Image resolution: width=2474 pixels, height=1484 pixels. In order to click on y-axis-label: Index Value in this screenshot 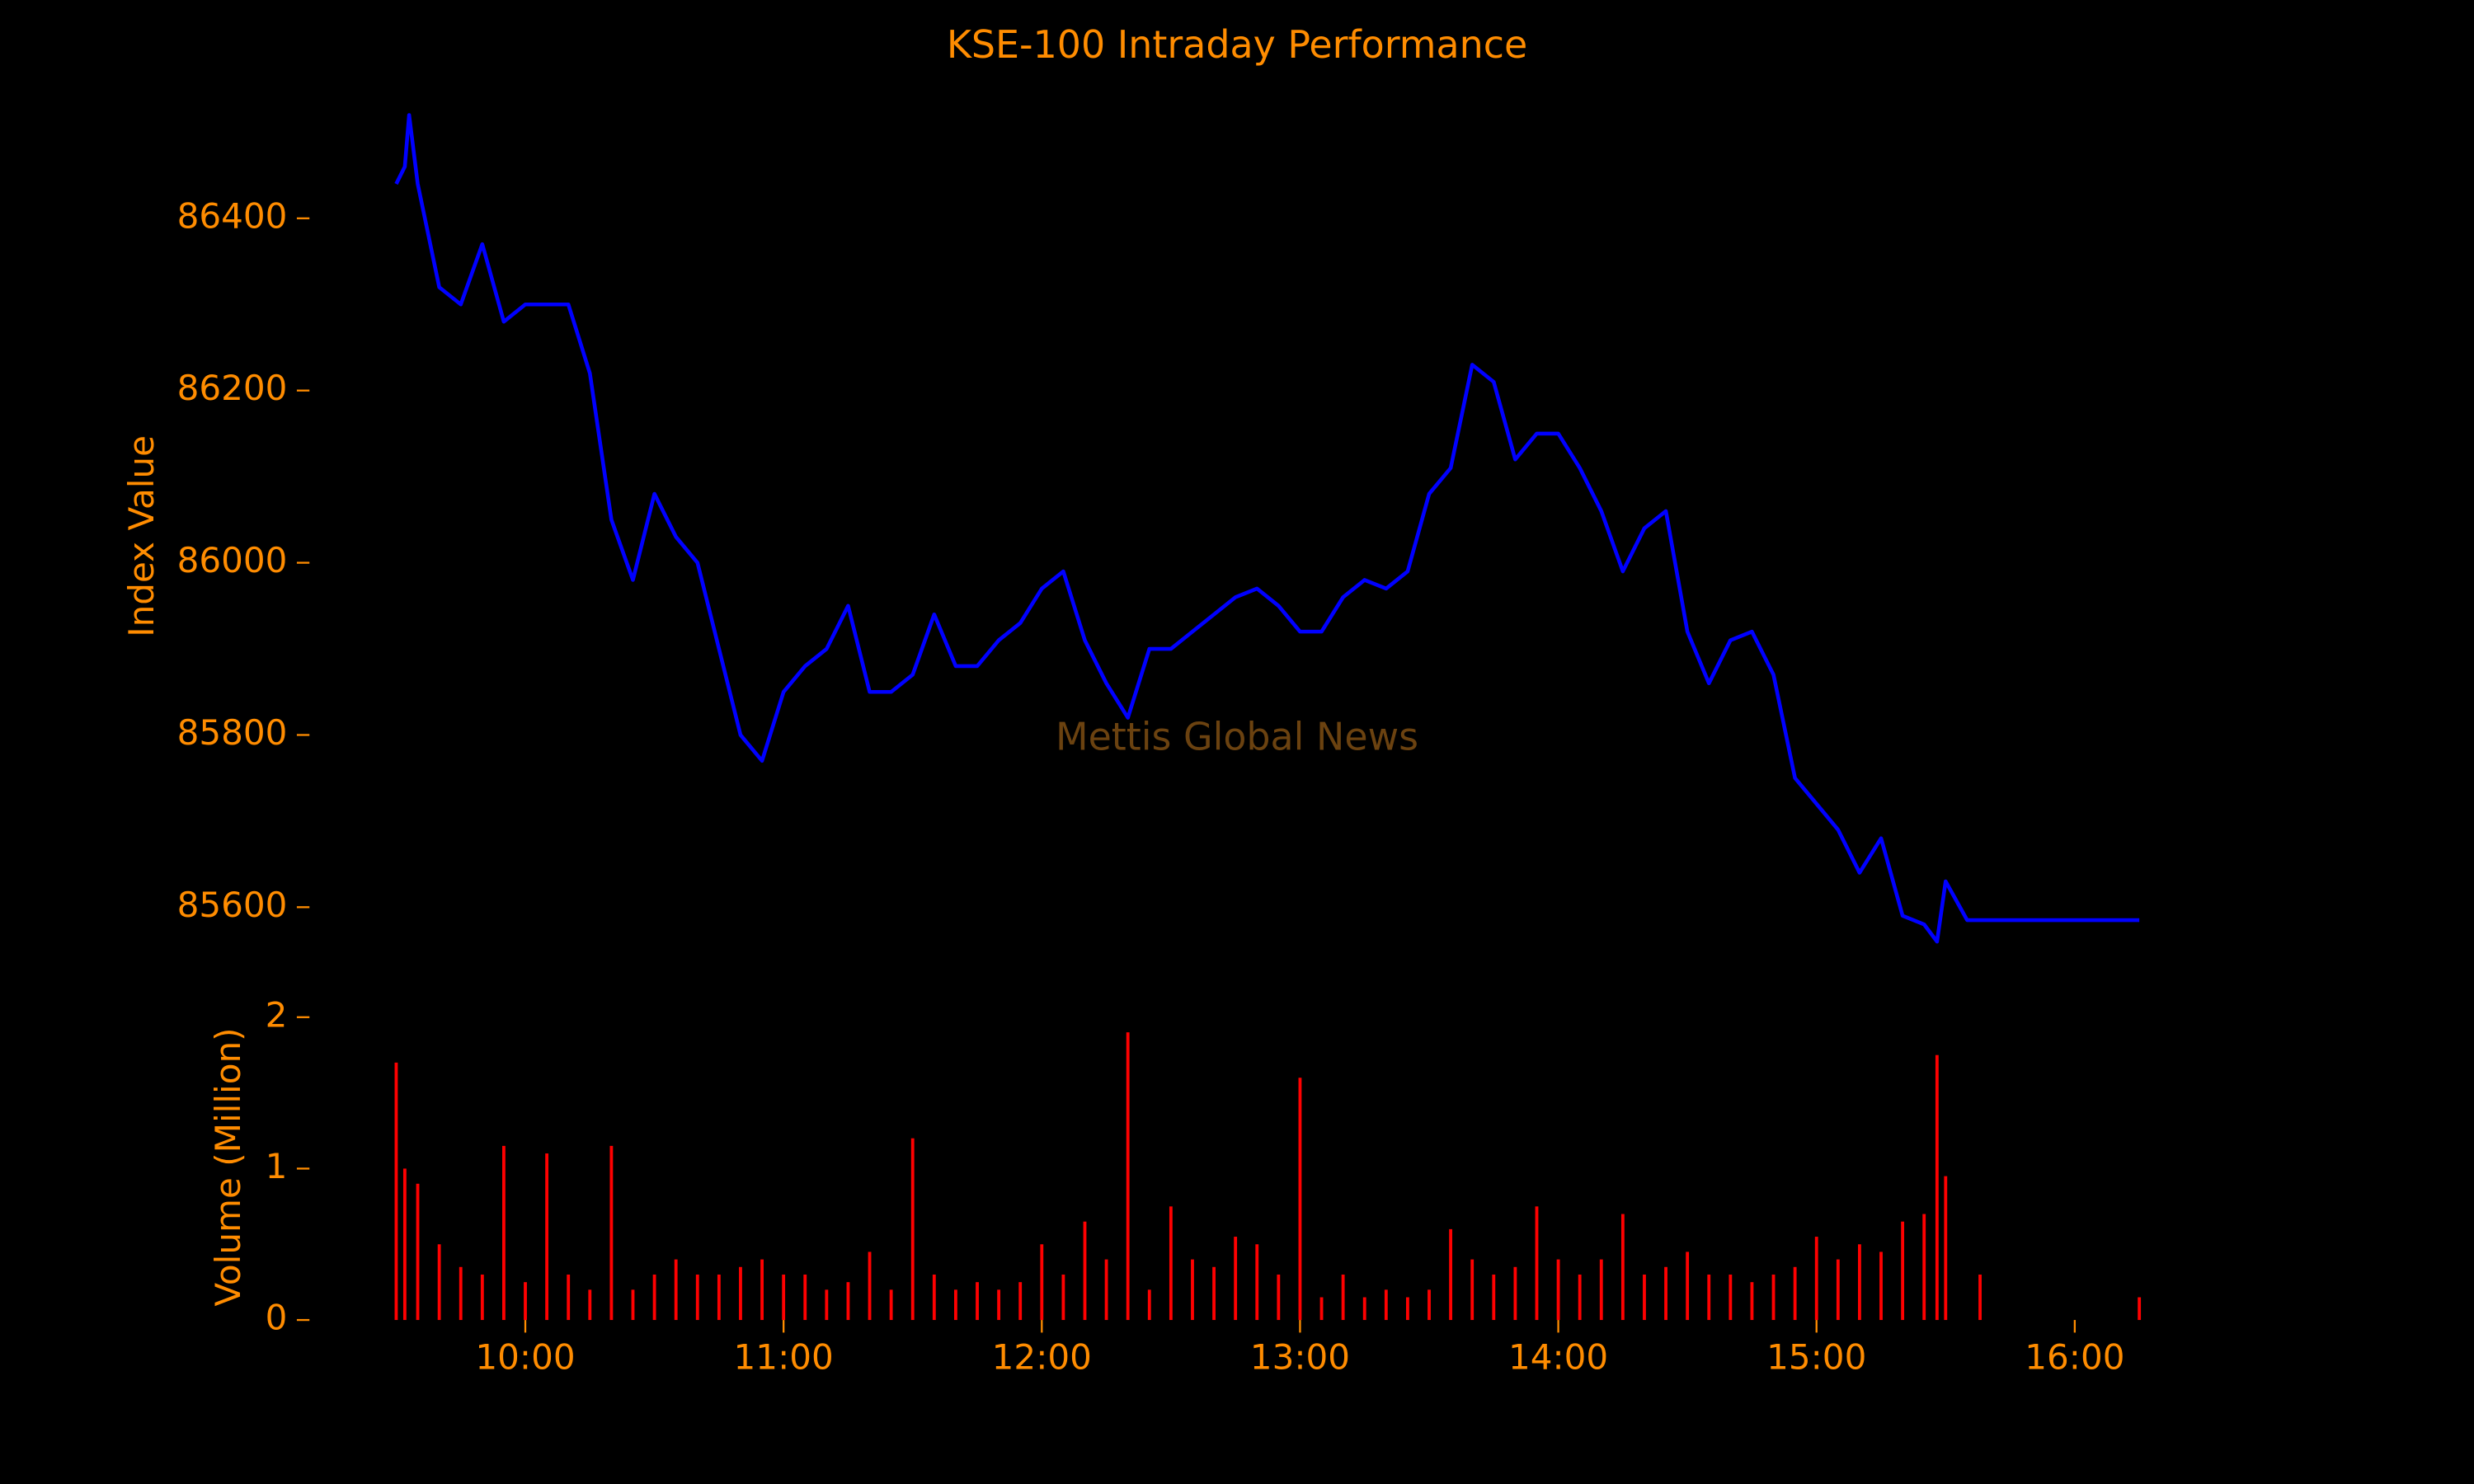, I will do `click(141, 536)`.